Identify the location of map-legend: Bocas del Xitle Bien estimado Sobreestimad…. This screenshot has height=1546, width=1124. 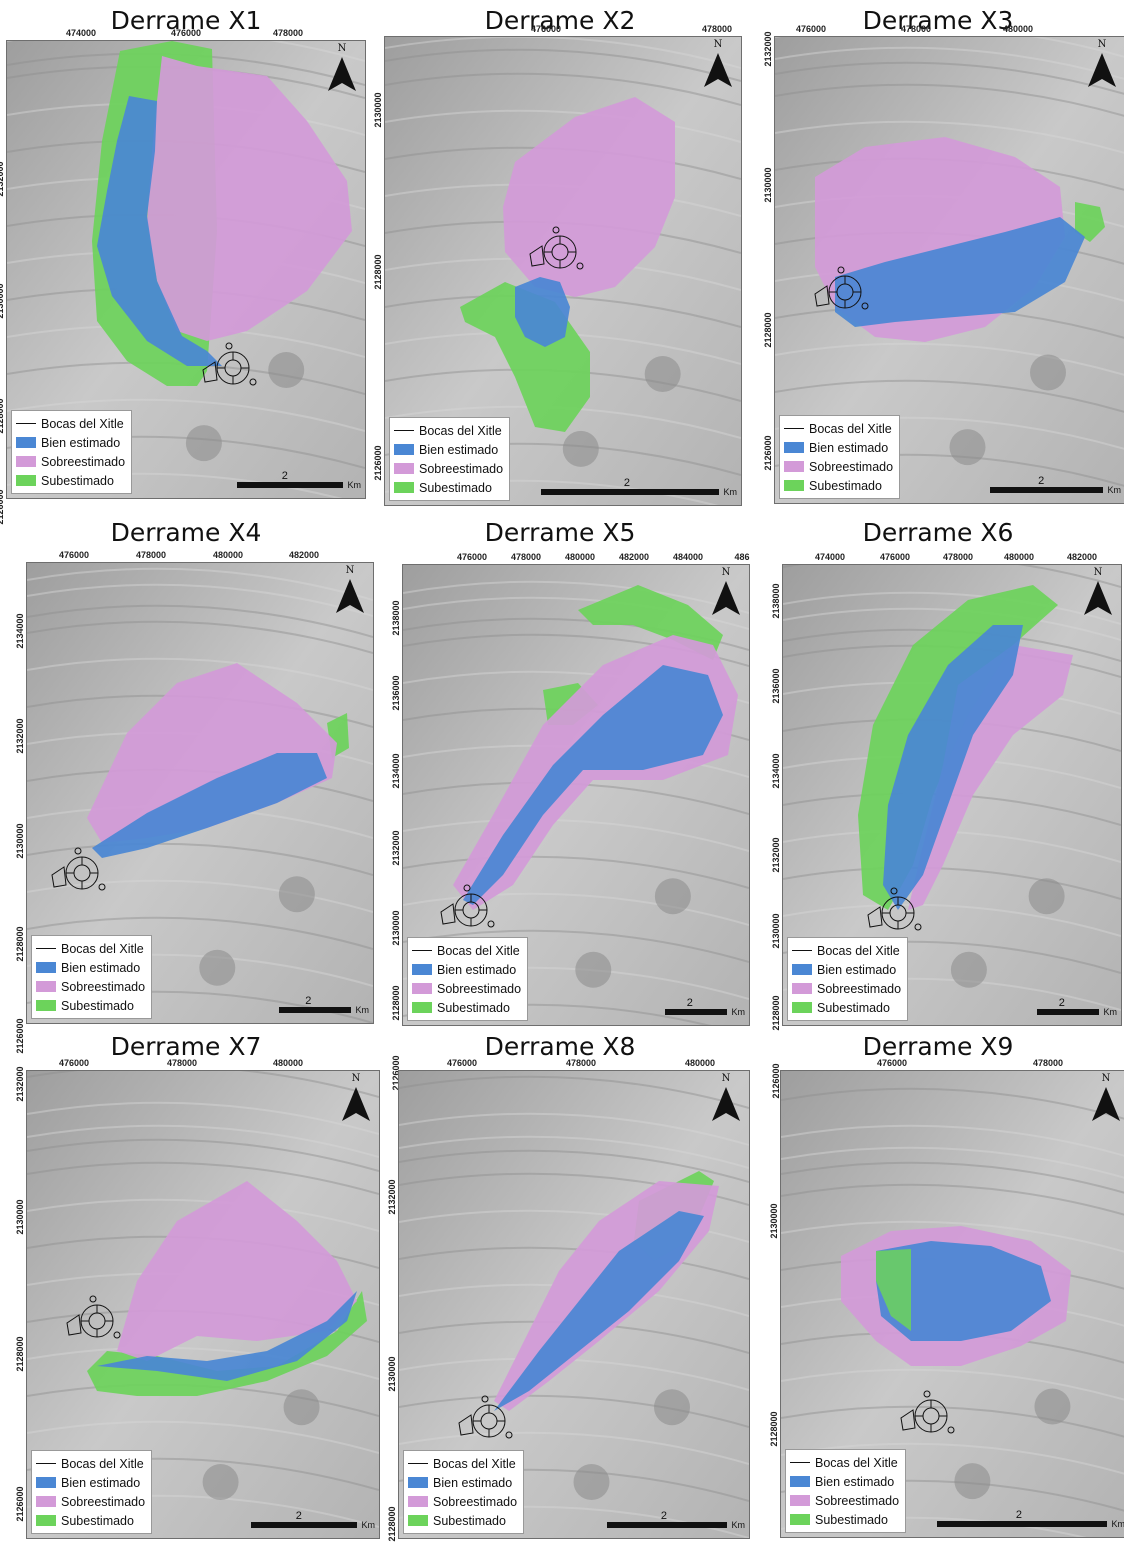
(467, 979).